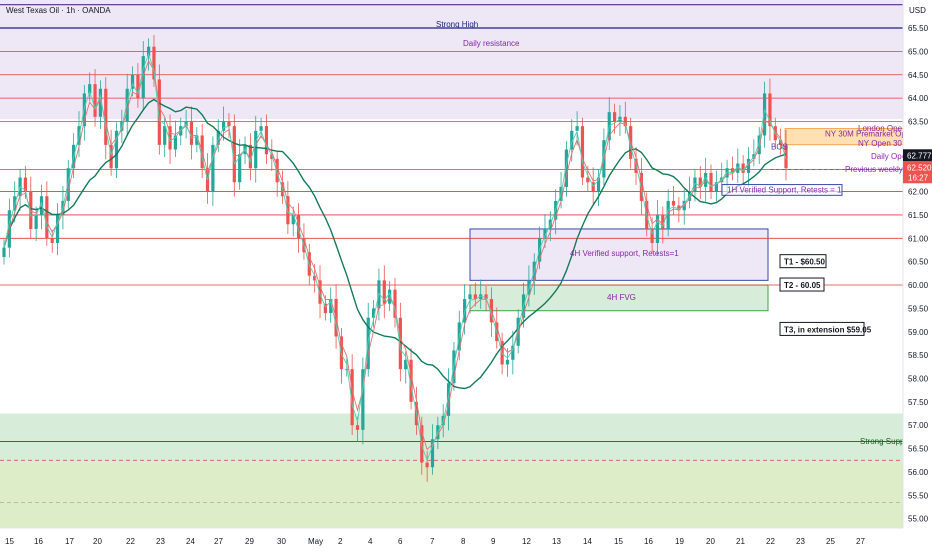 Image resolution: width=932 pixels, height=550 pixels. I want to click on time-tick-label: 21, so click(740, 541).